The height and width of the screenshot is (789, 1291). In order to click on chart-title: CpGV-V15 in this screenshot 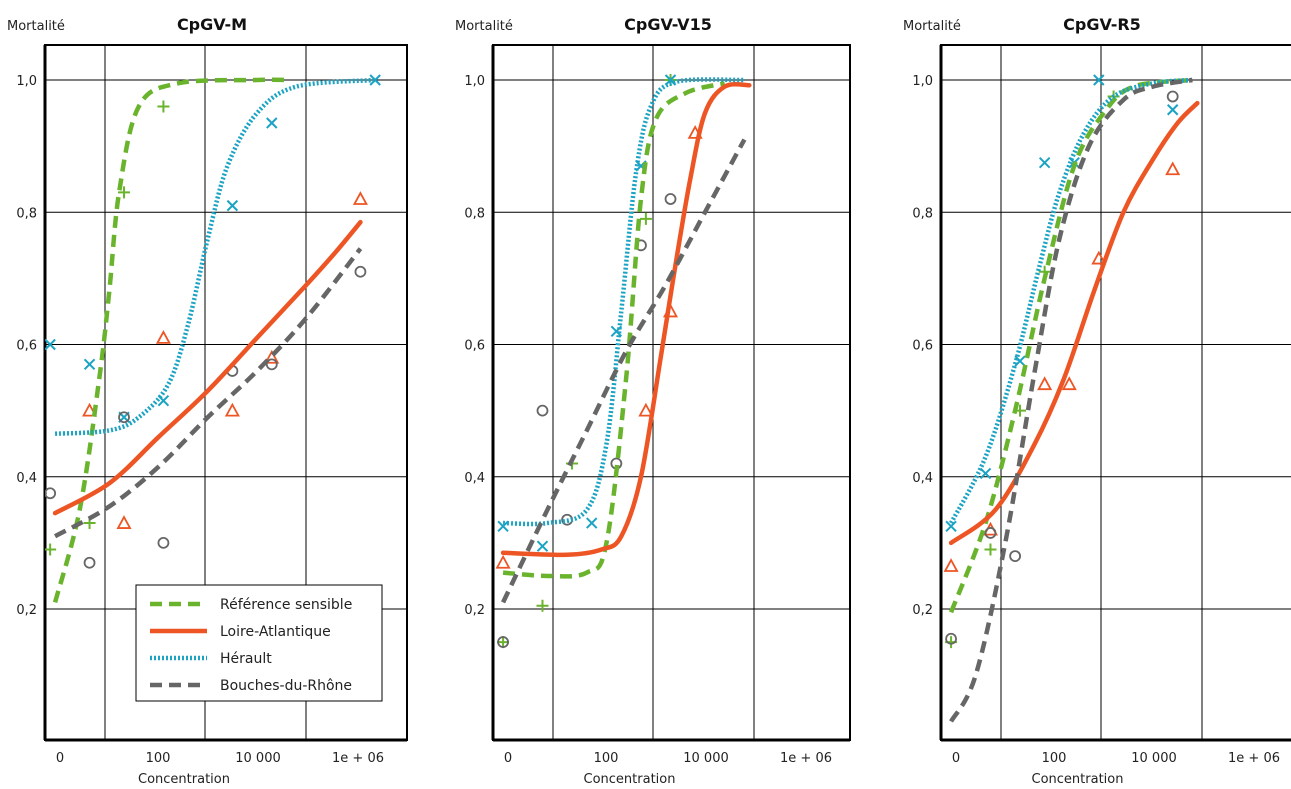, I will do `click(668, 24)`.